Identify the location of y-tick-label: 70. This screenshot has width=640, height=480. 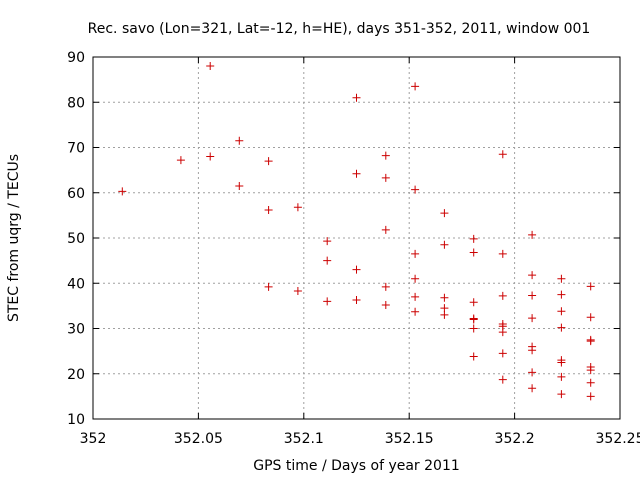
(76, 149).